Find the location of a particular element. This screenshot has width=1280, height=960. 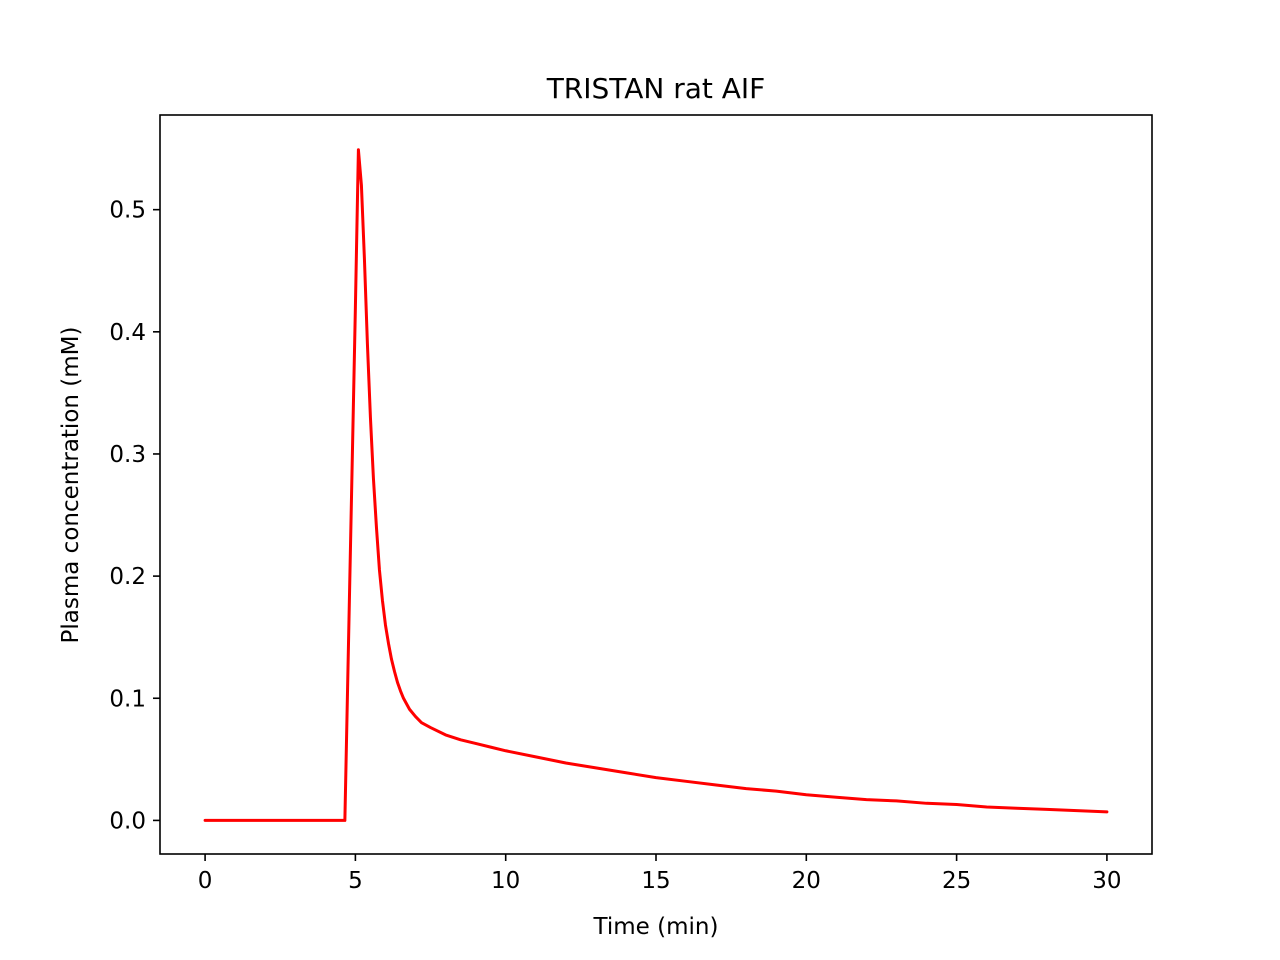

y-tick-label: 0.2 is located at coordinates (127, 577).